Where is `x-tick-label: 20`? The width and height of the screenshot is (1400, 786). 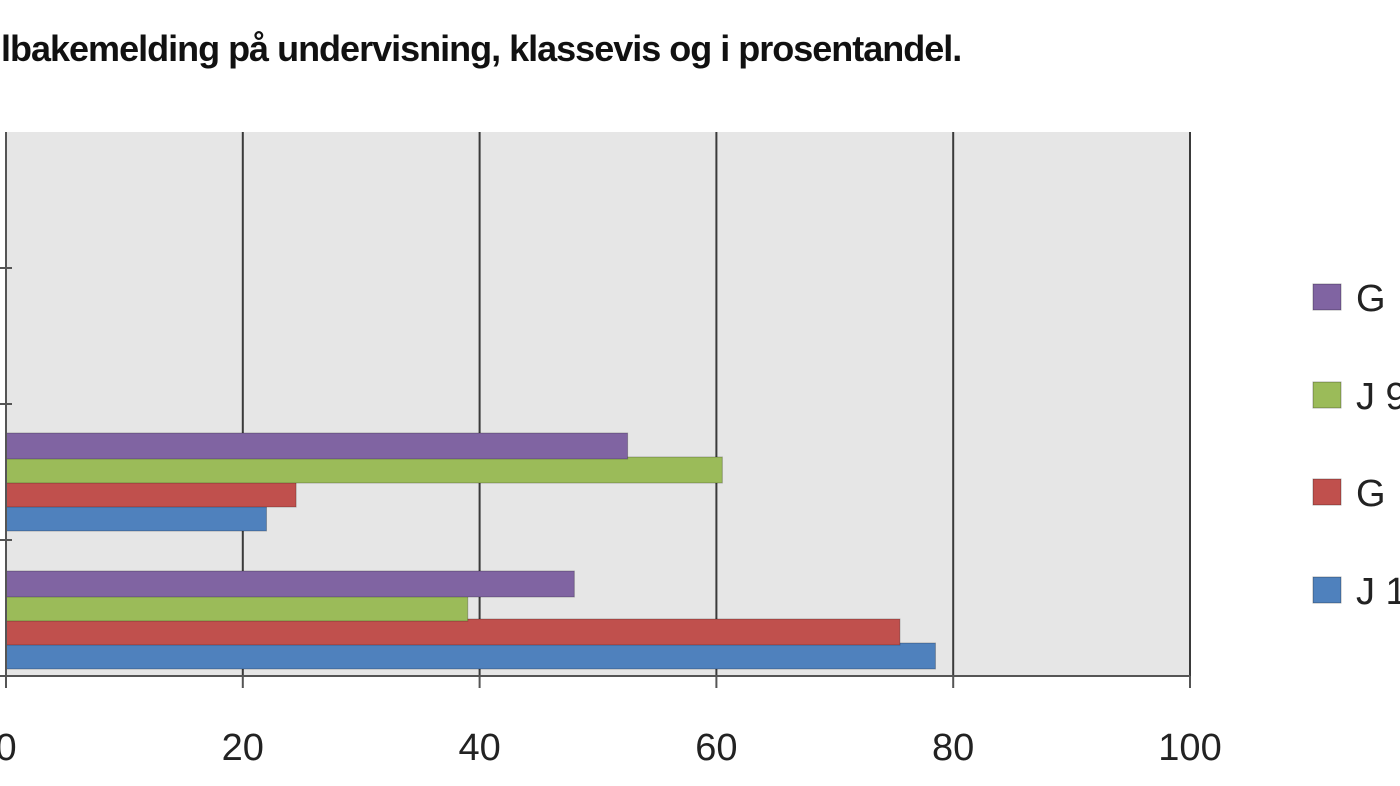
x-tick-label: 20 is located at coordinates (243, 748).